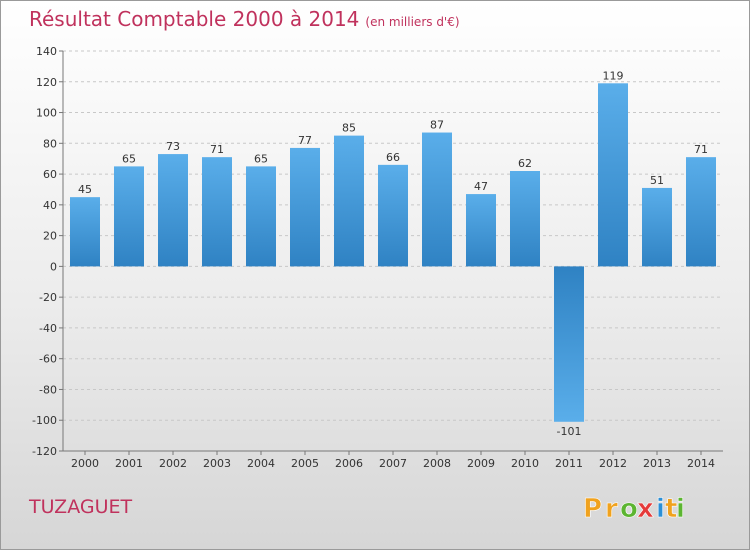 Image resolution: width=750 pixels, height=550 pixels. I want to click on x-tick-label-2003: 2003, so click(217, 463).